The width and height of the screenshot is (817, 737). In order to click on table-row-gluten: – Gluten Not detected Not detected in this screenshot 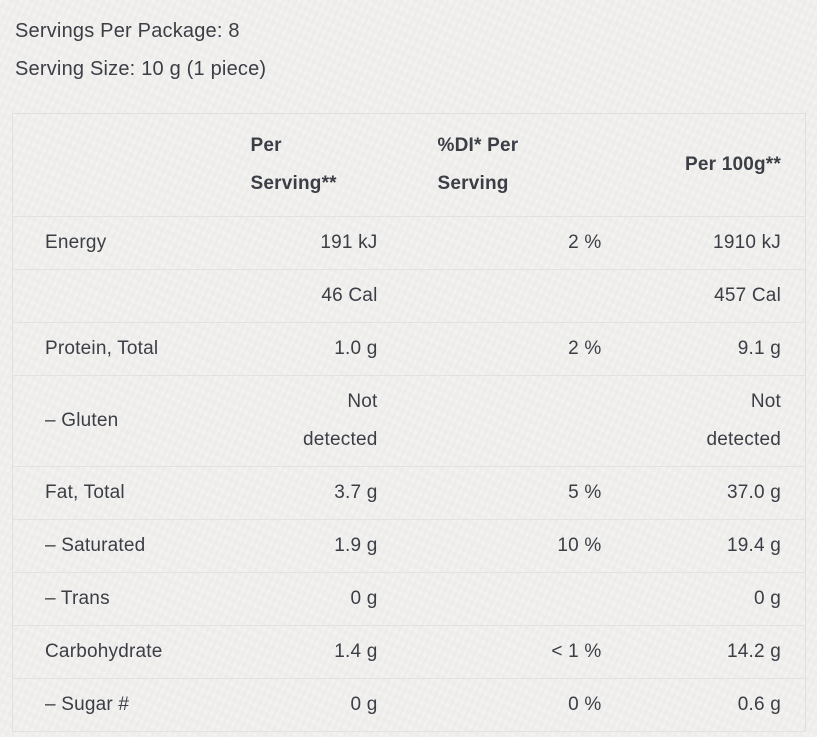, I will do `click(409, 421)`.